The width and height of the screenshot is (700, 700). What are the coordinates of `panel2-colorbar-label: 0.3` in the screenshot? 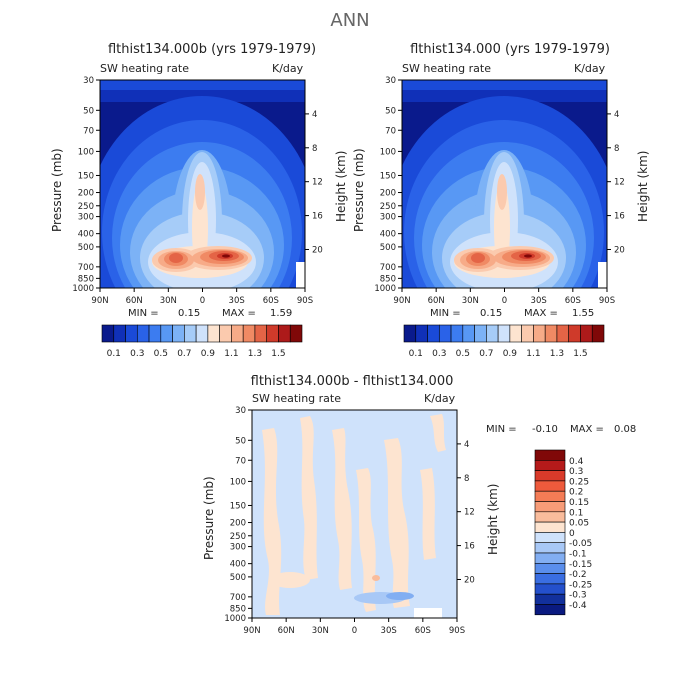 It's located at (439, 354).